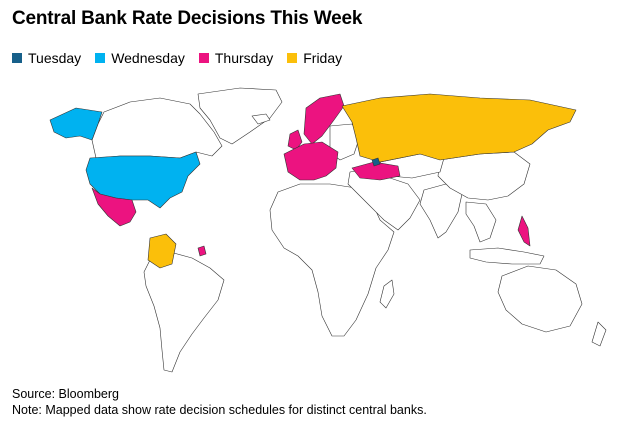 This screenshot has width=640, height=426. I want to click on australia, so click(540, 299).